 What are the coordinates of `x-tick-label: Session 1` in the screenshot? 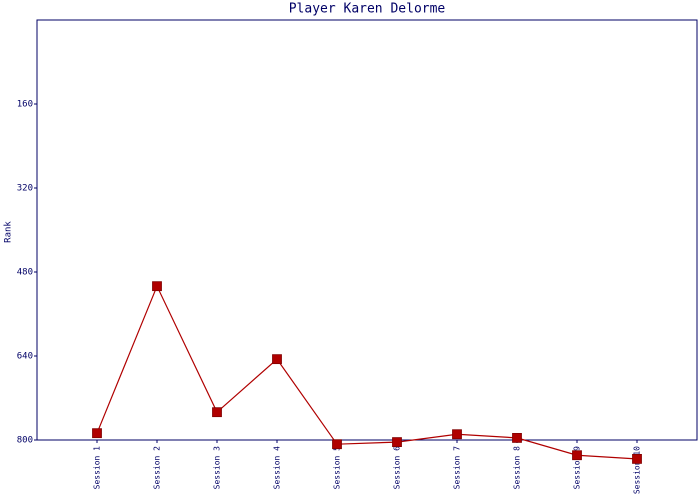 It's located at (97, 468).